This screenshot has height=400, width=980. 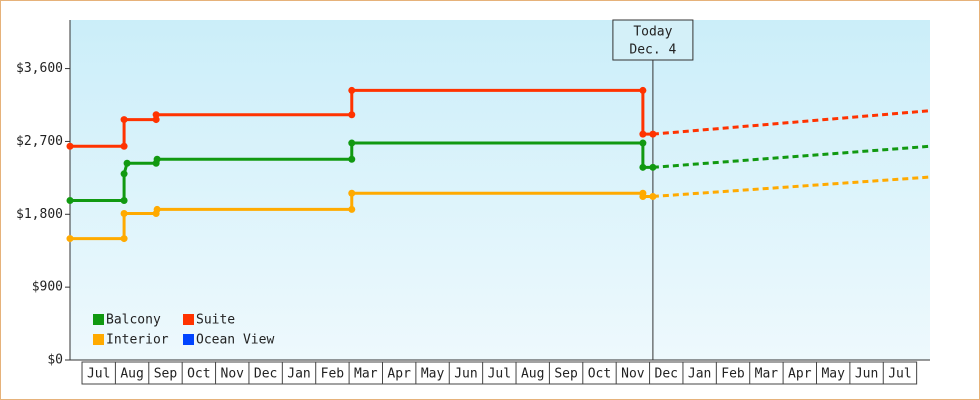 What do you see at coordinates (39, 68) in the screenshot?
I see `y-tick-label: $3,600` at bounding box center [39, 68].